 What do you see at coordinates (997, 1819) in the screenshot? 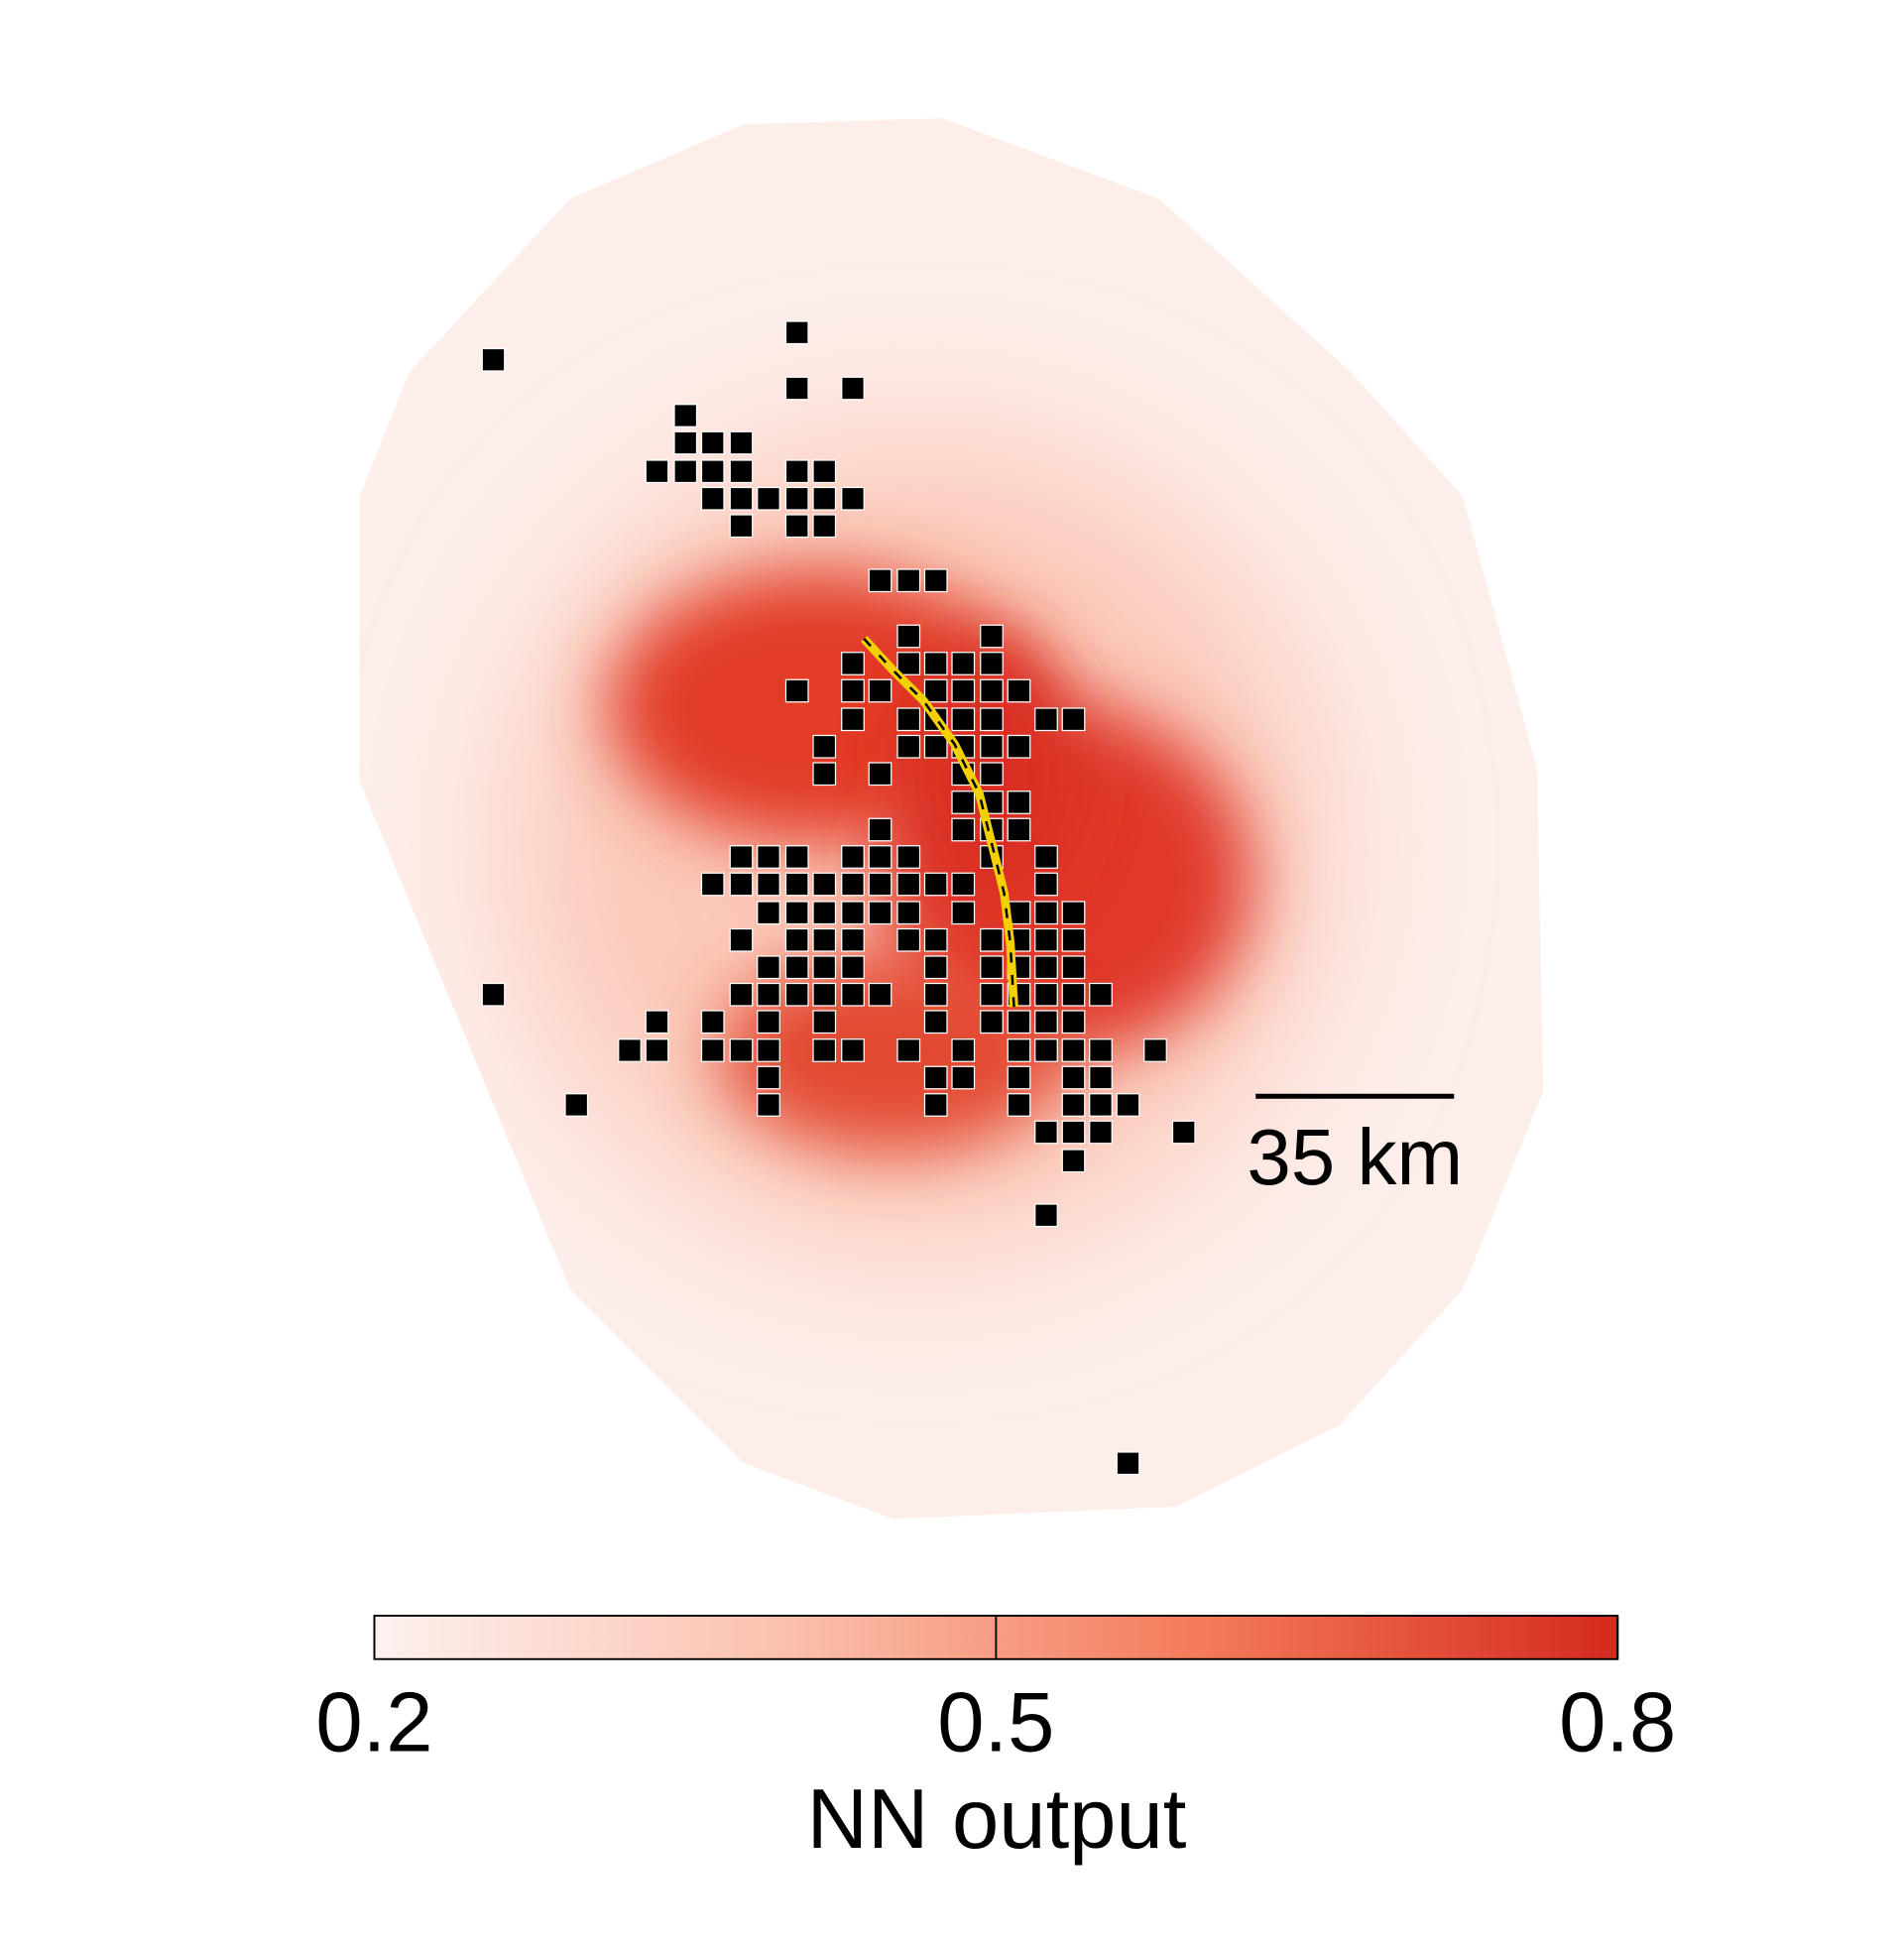
I see `colorbar-label: NN output` at bounding box center [997, 1819].